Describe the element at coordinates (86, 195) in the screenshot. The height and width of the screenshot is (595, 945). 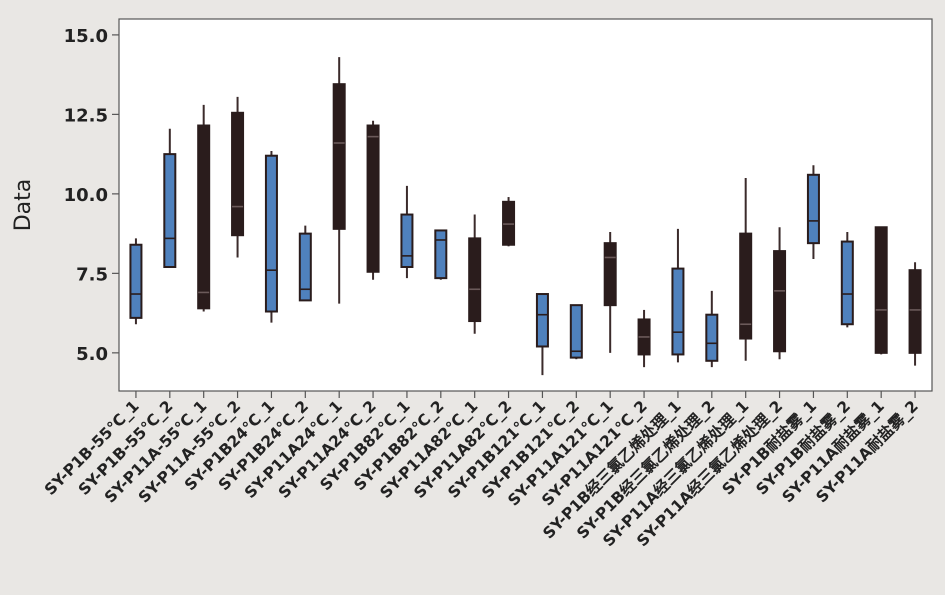
I see `y-tick-label: 10.0` at that location.